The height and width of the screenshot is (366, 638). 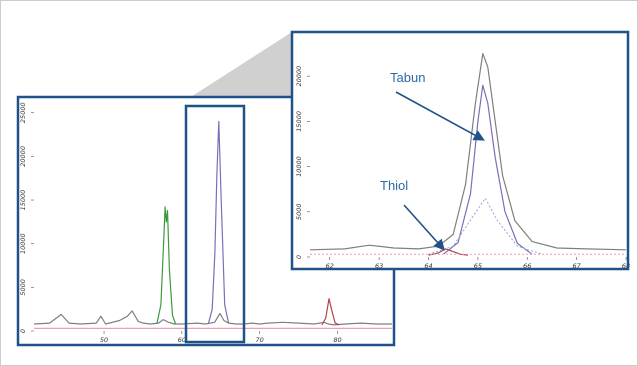 What do you see at coordinates (337, 340) in the screenshot?
I see `full-x-tick-label: 80` at bounding box center [337, 340].